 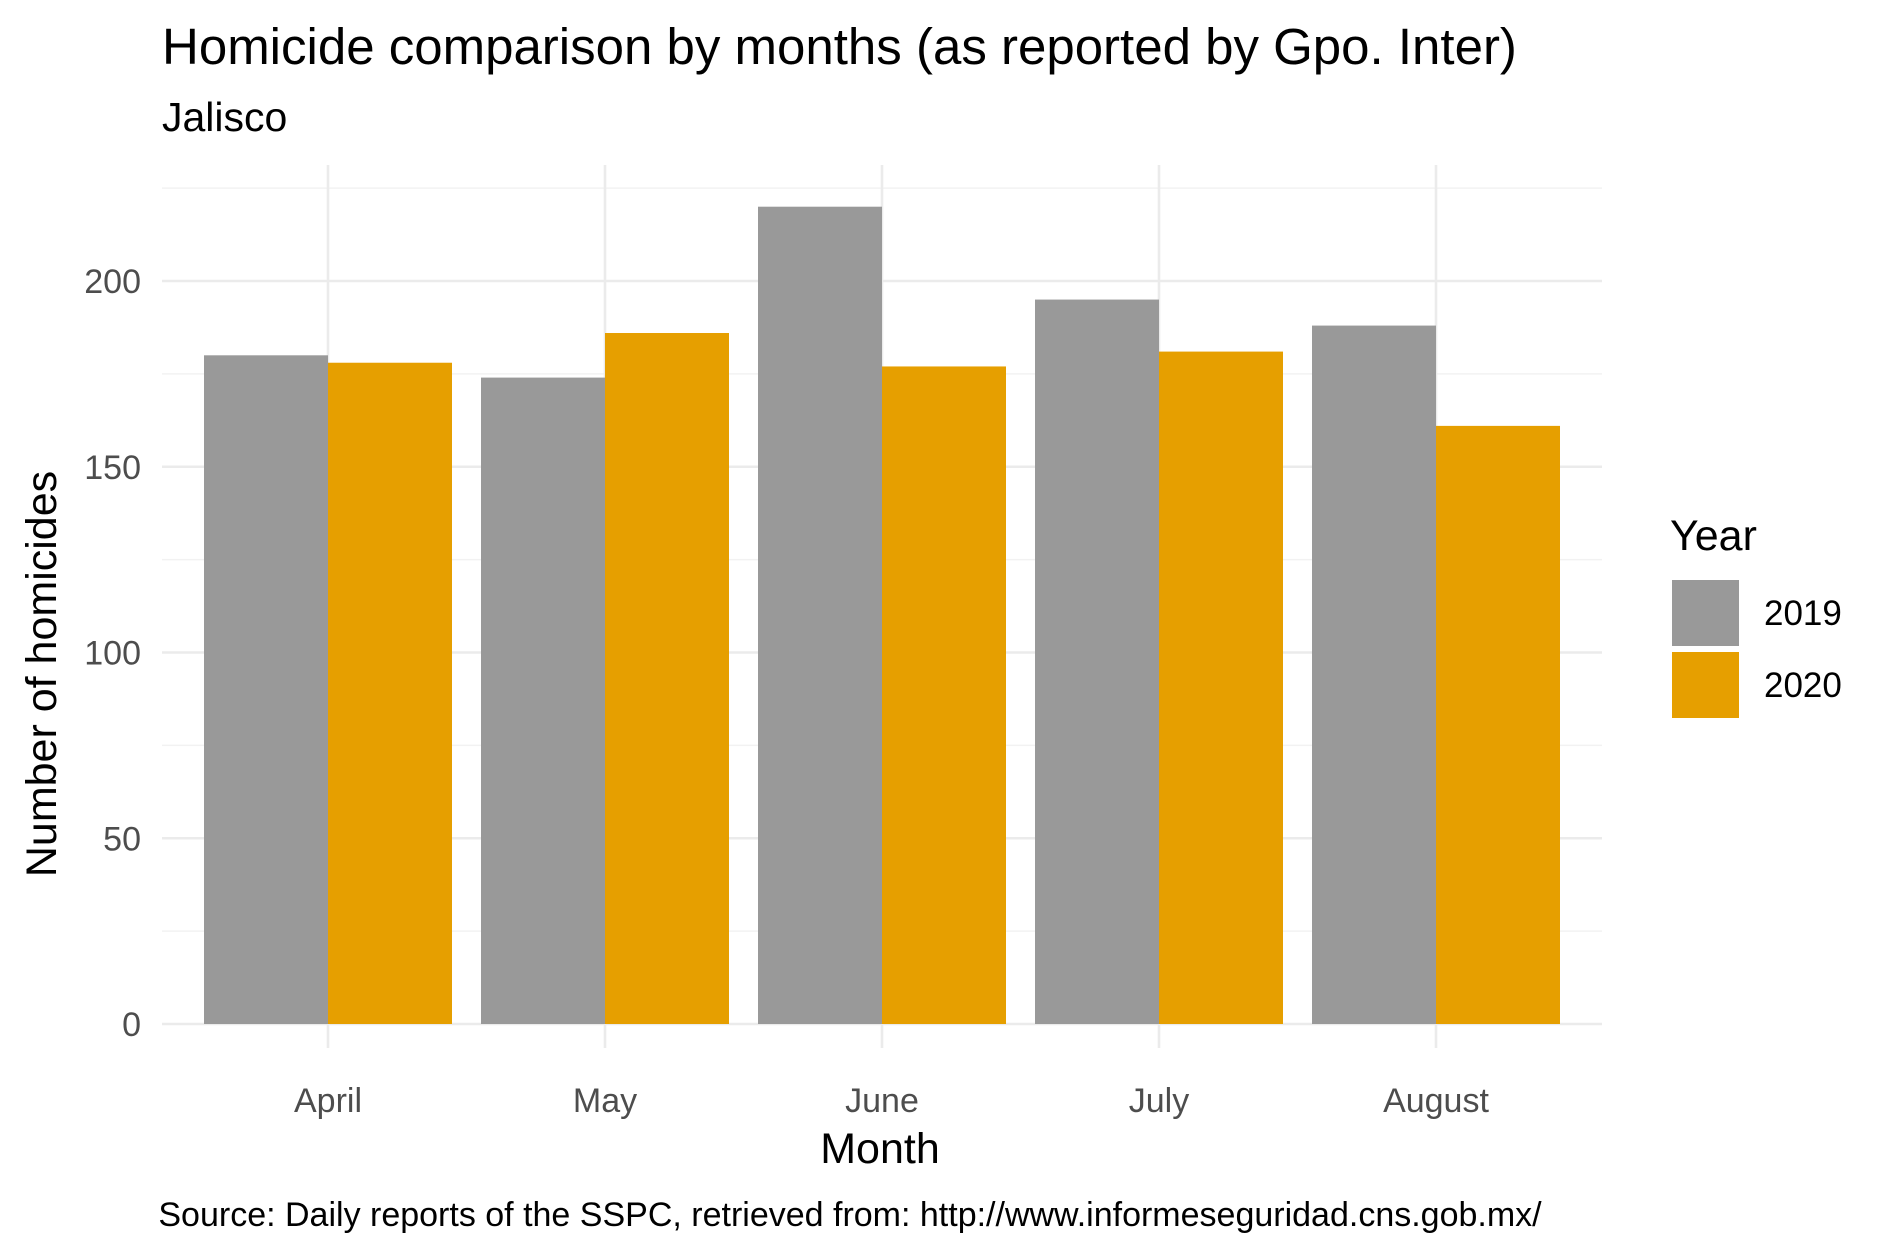 I want to click on x-tick-label: April, so click(x=328, y=1101).